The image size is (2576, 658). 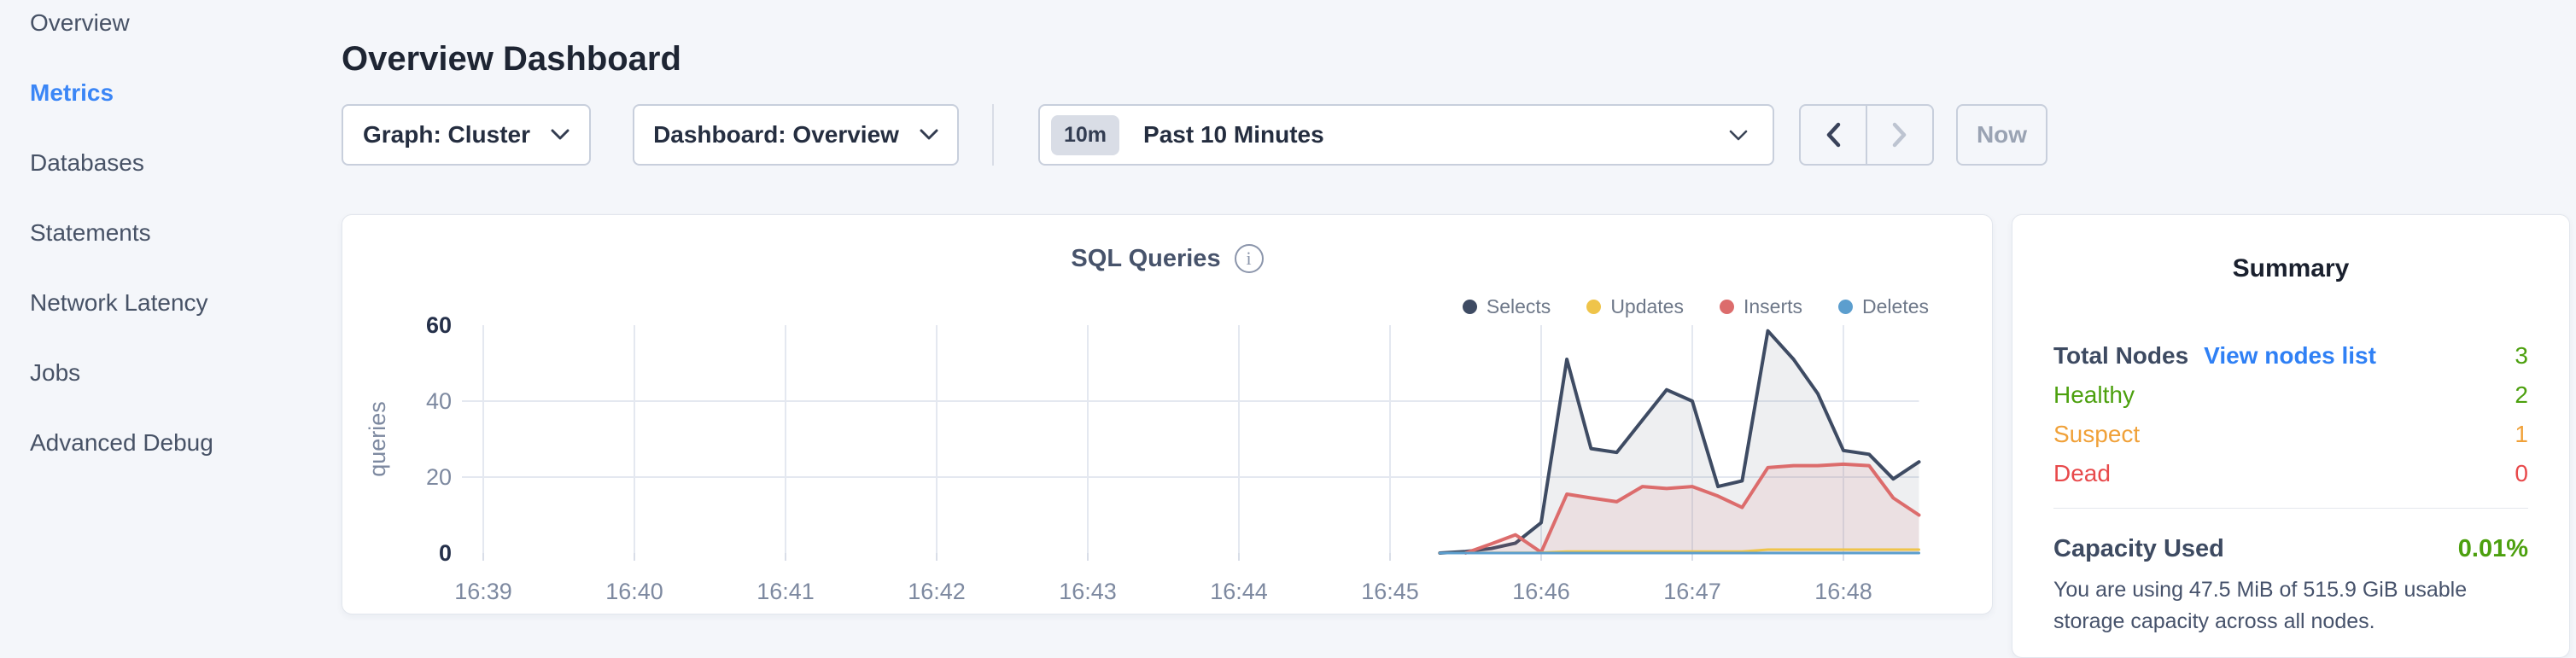 I want to click on summary-divider, so click(x=2290, y=508).